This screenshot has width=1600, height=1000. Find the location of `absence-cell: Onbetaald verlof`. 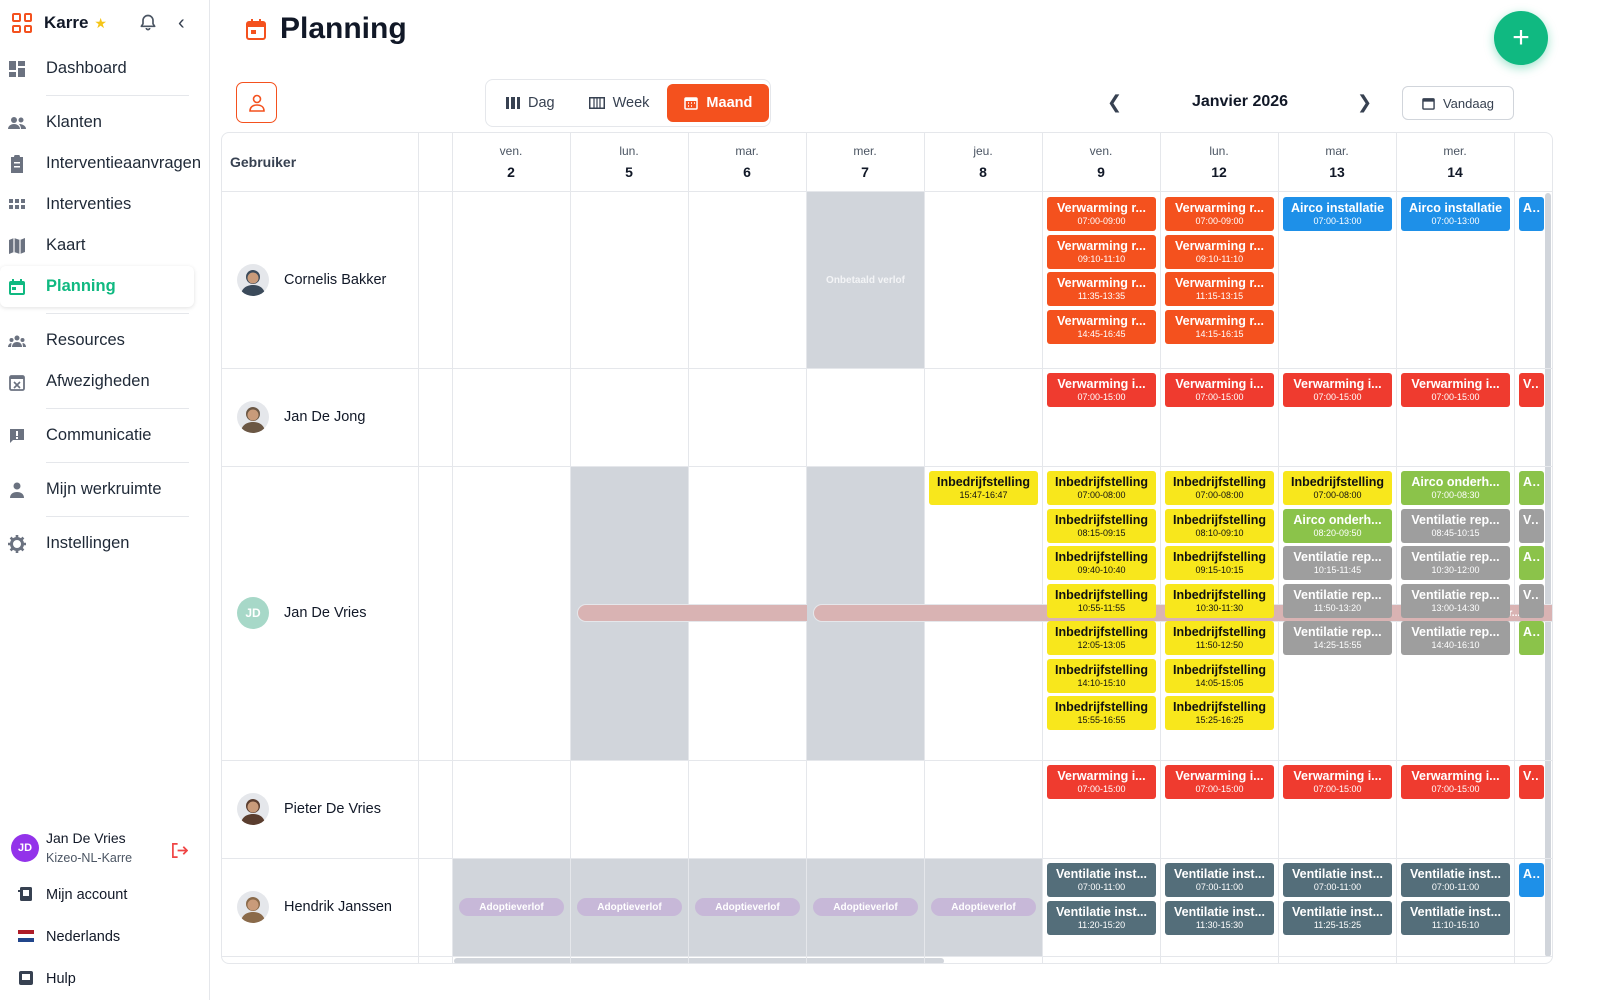

absence-cell: Onbetaald verlof is located at coordinates (865, 280).